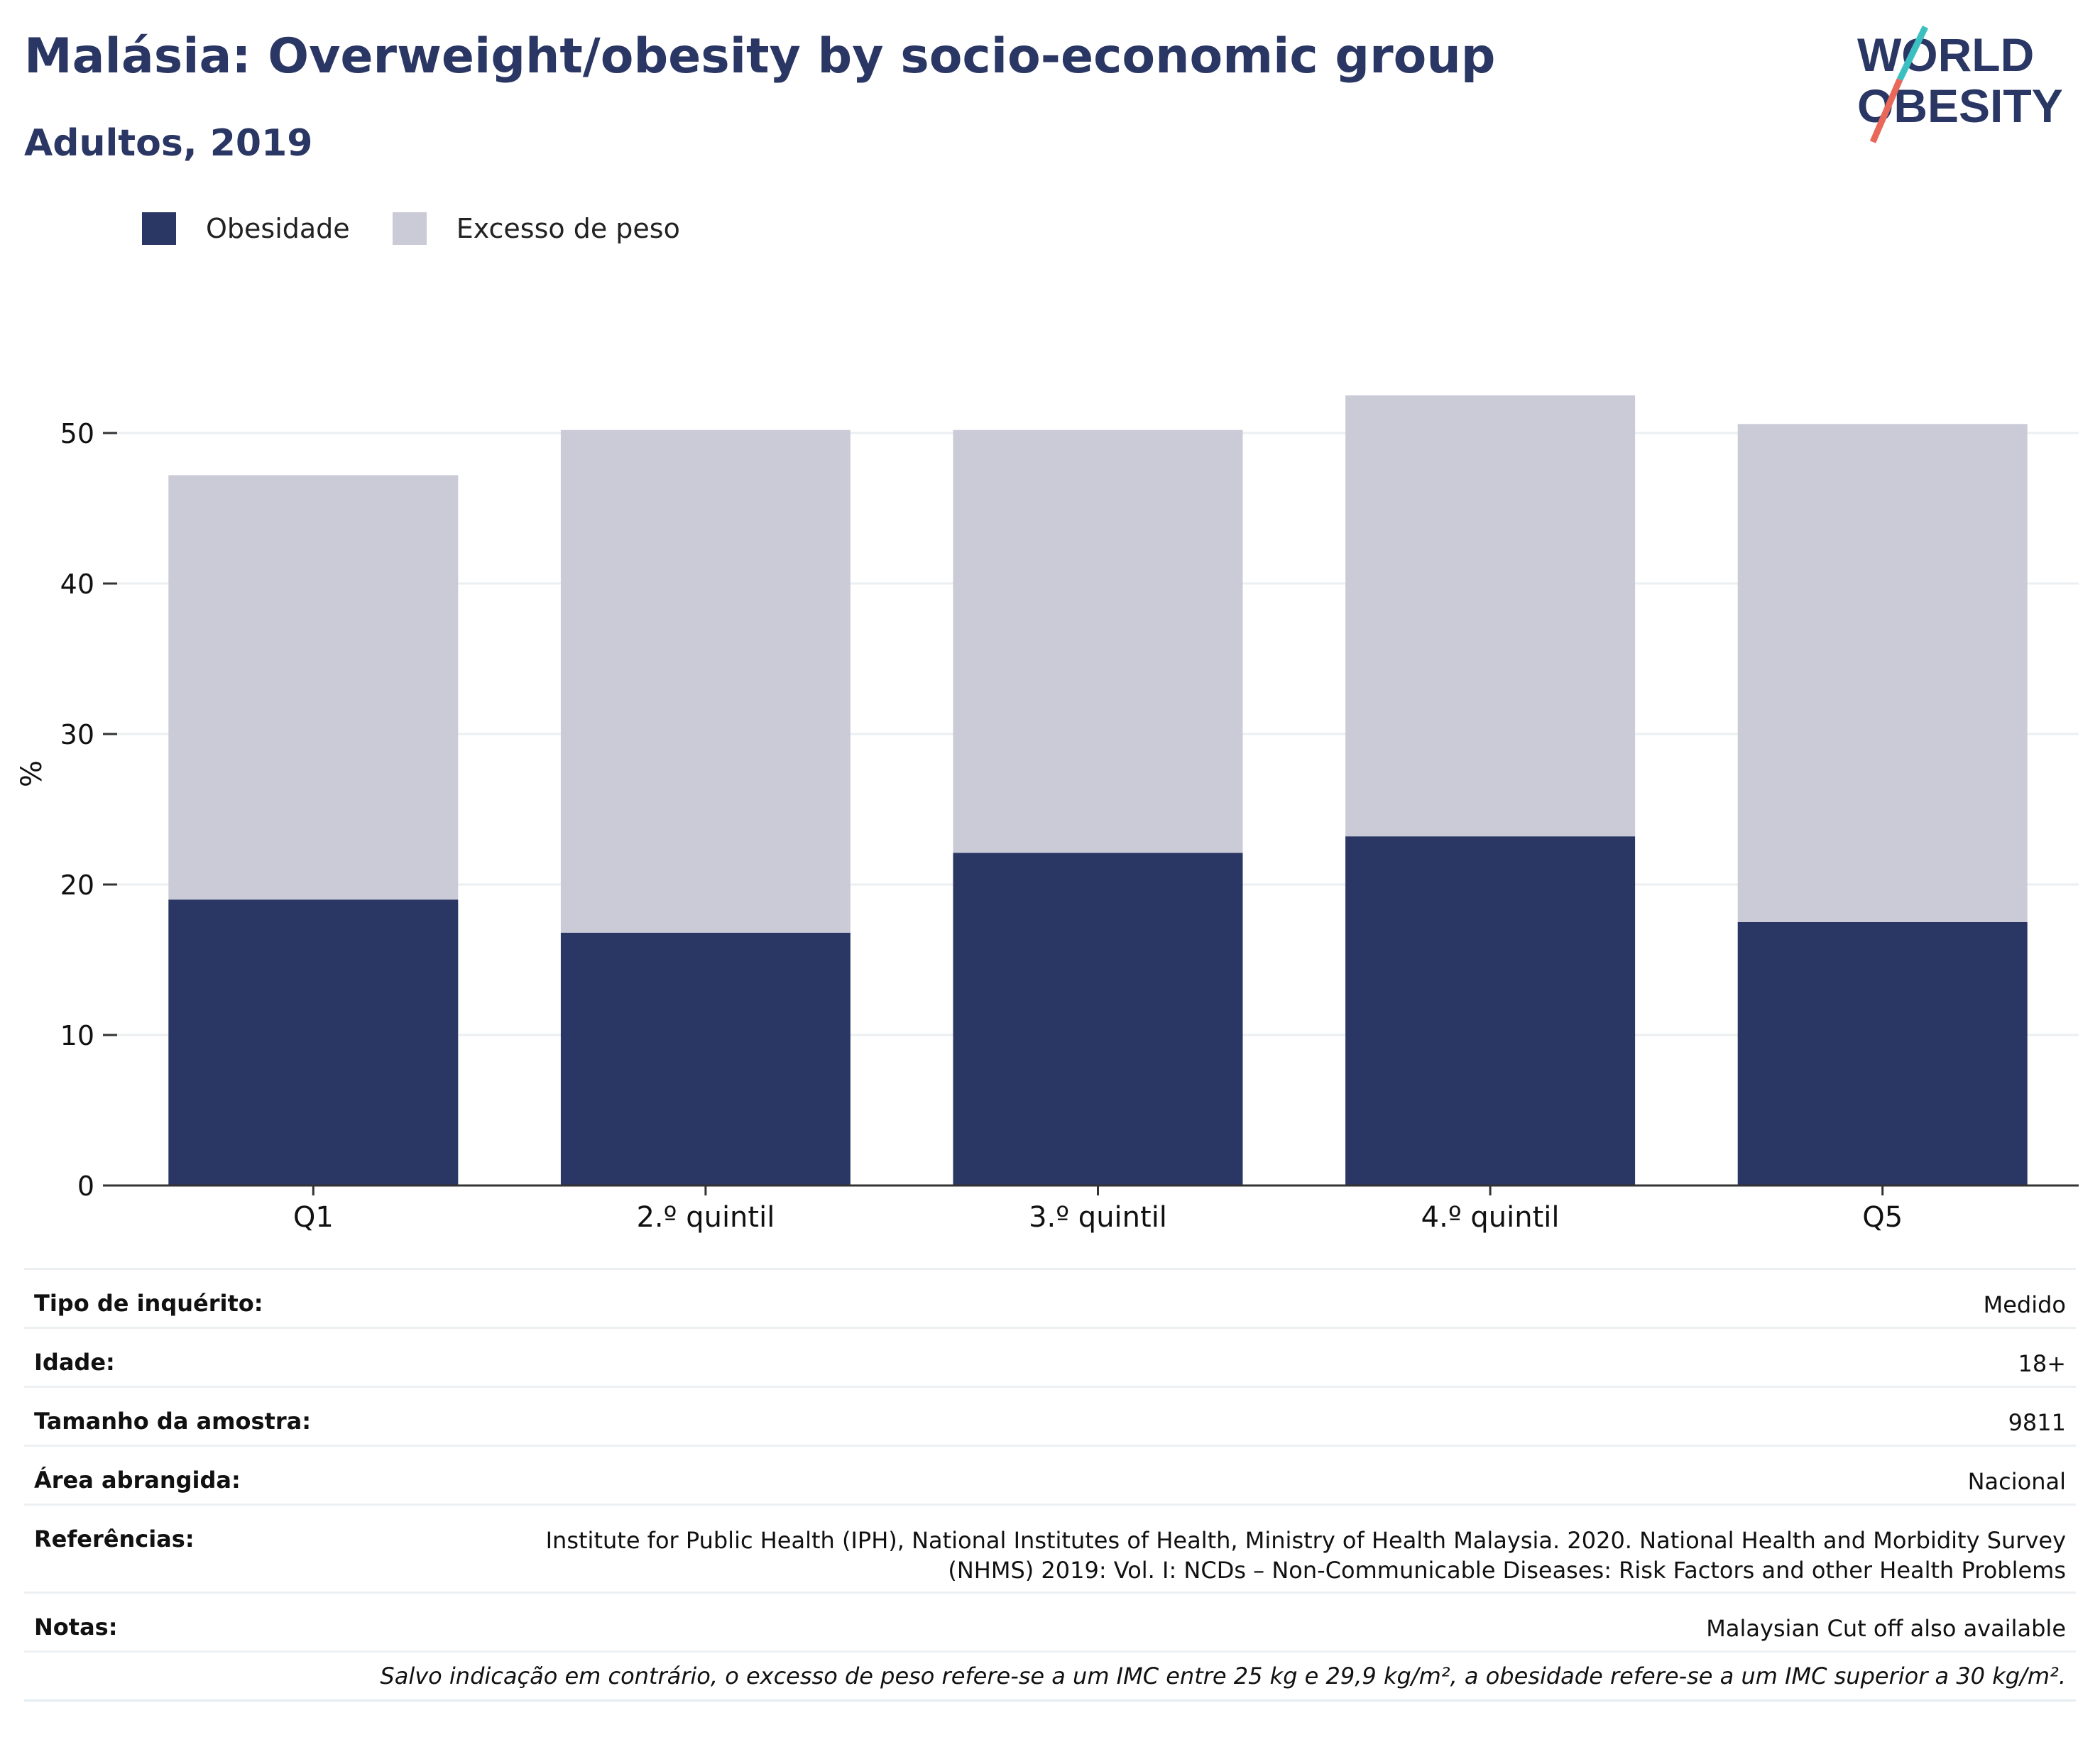  What do you see at coordinates (1945, 54) in the screenshot?
I see `logo-line1: WORLD` at bounding box center [1945, 54].